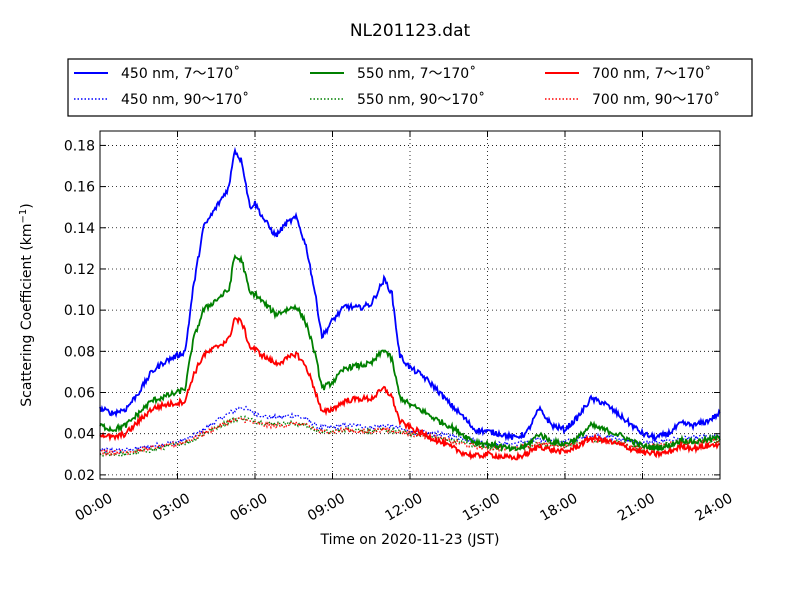 Image resolution: width=800 pixels, height=600 pixels. Describe the element at coordinates (79, 188) in the screenshot. I see `y-tick-label: 0.16` at that location.